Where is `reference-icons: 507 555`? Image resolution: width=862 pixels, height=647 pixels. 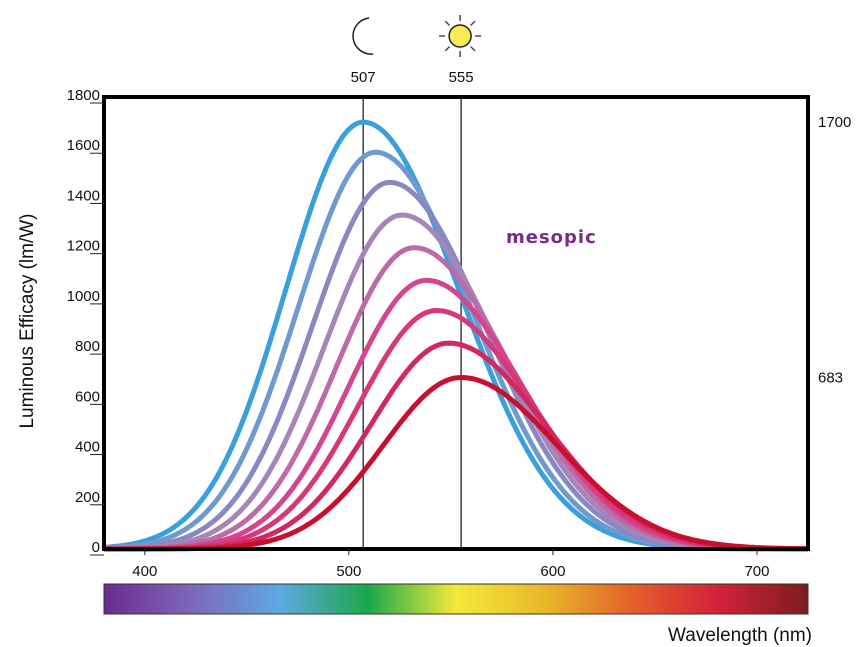 reference-icons: 507 555 is located at coordinates (416, 50).